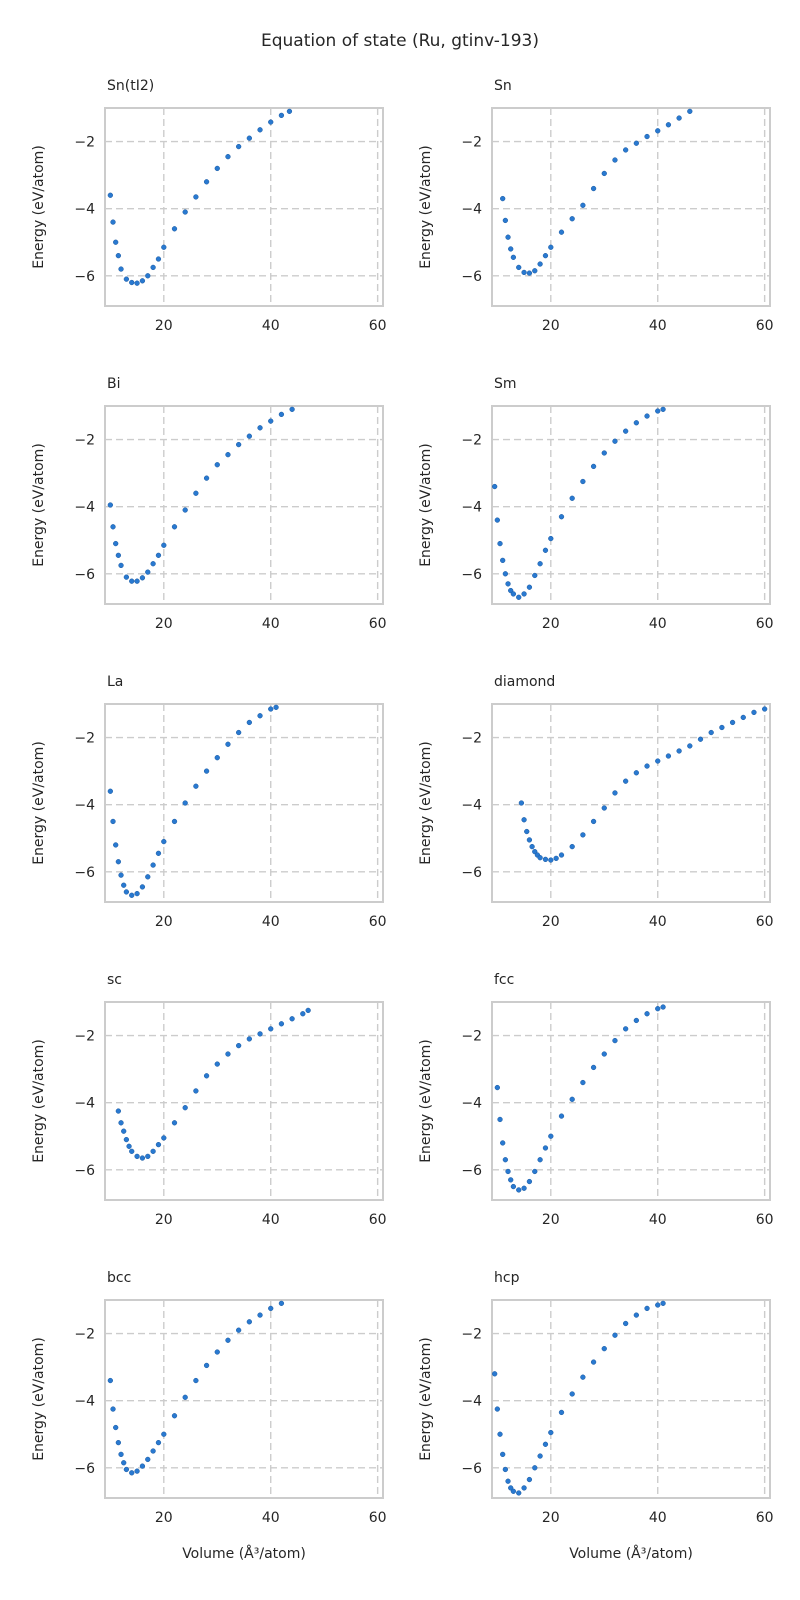  What do you see at coordinates (503, 86) in the screenshot?
I see `panel-title: Sn` at bounding box center [503, 86].